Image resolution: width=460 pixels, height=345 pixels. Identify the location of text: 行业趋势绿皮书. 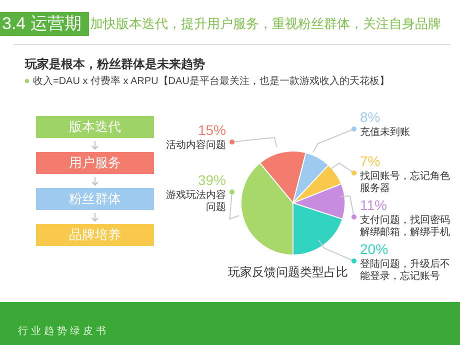
(63, 331).